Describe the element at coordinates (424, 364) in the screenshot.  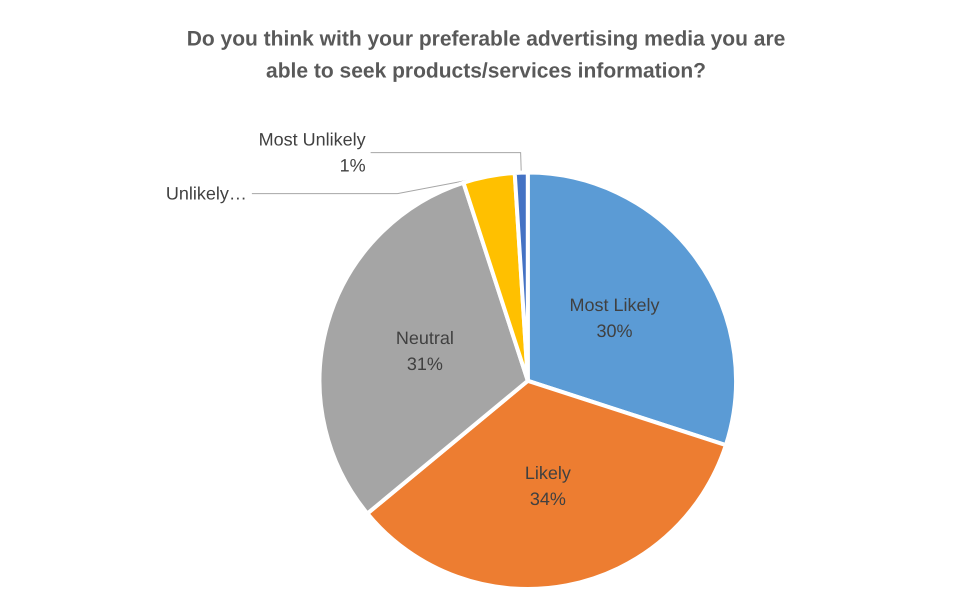
I see `data-label: 31%` at that location.